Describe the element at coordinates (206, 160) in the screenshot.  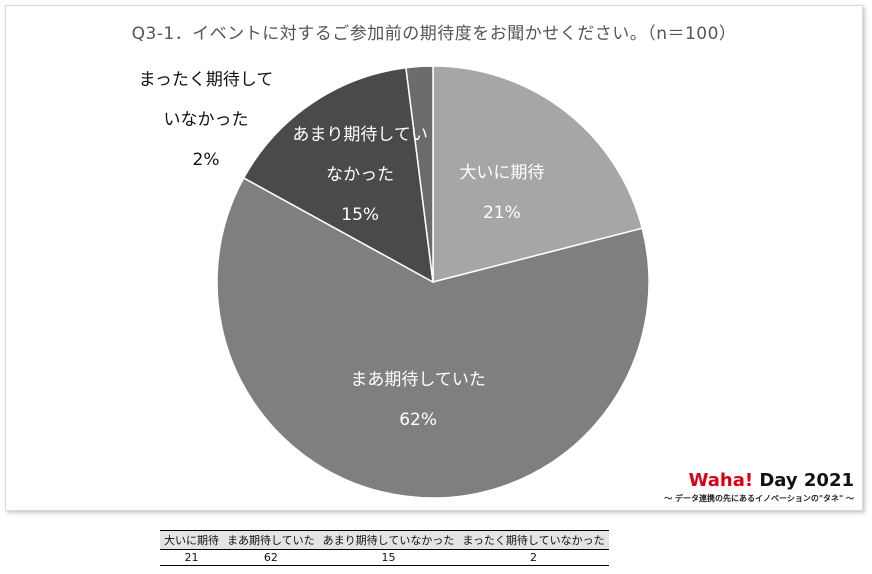
I see `outer-slice-label-line-3: 2%` at that location.